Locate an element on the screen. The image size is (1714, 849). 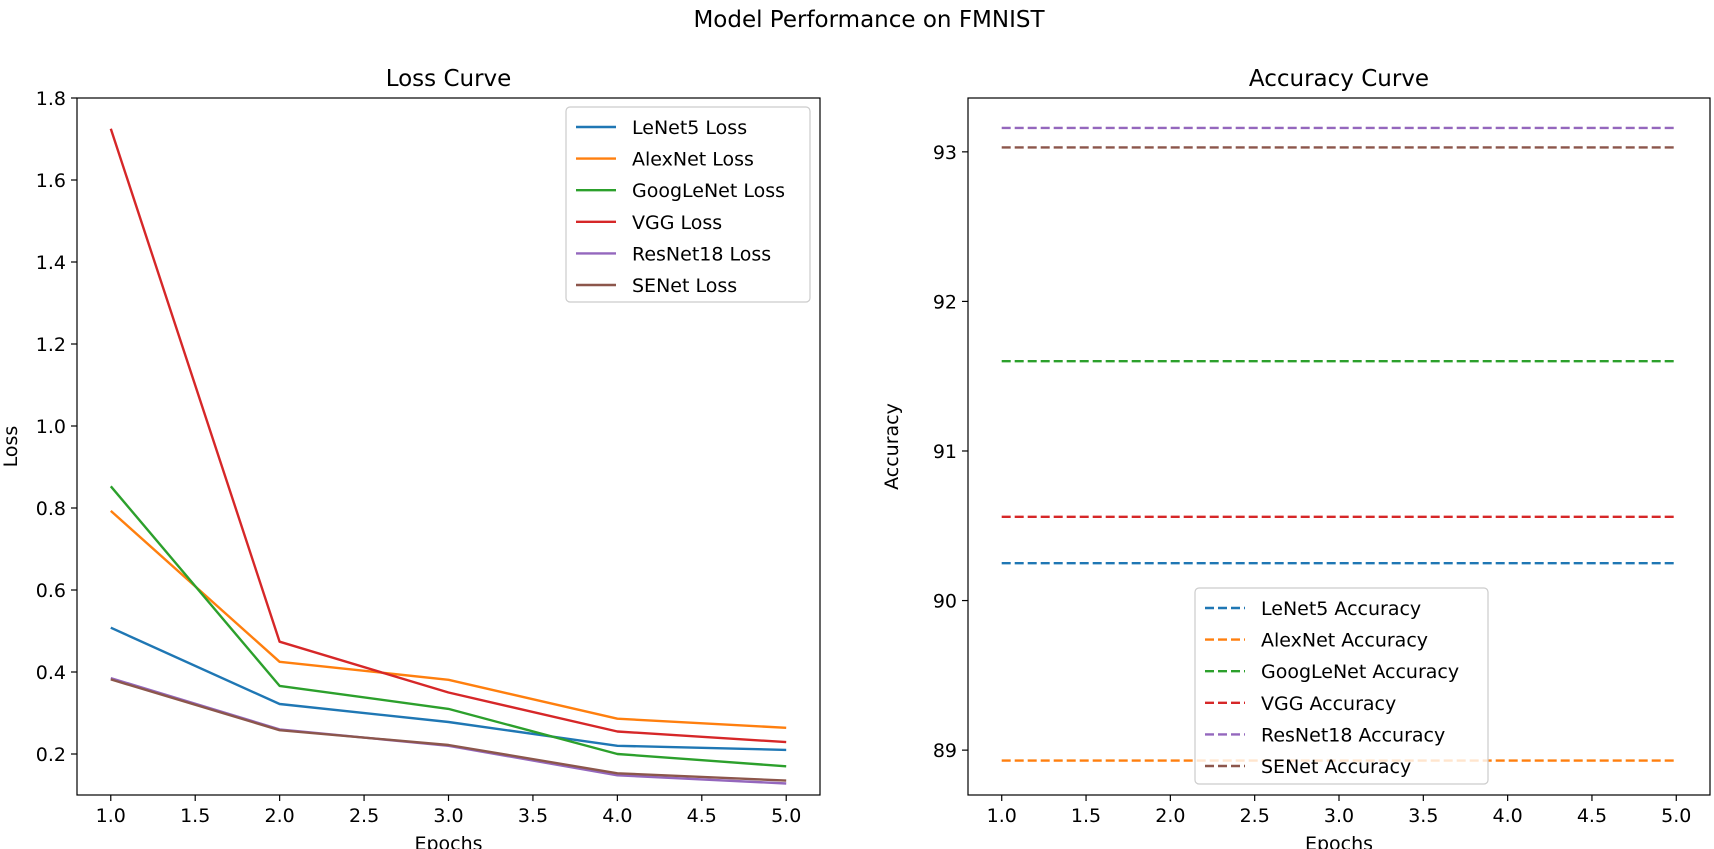
y-tick-label: 1.4 is located at coordinates (51, 263).